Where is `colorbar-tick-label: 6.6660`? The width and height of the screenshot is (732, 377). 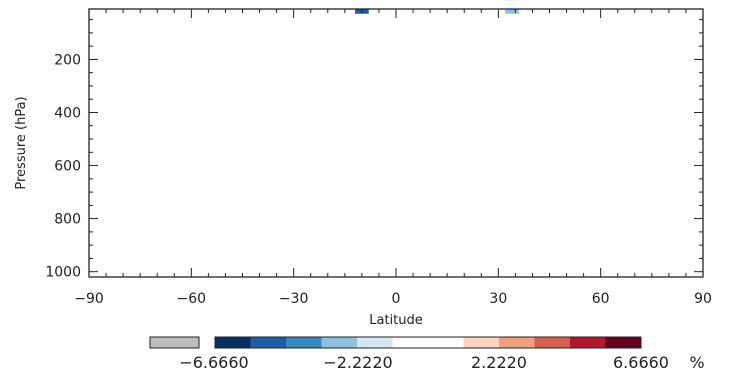
colorbar-tick-label: 6.6660 is located at coordinates (641, 362).